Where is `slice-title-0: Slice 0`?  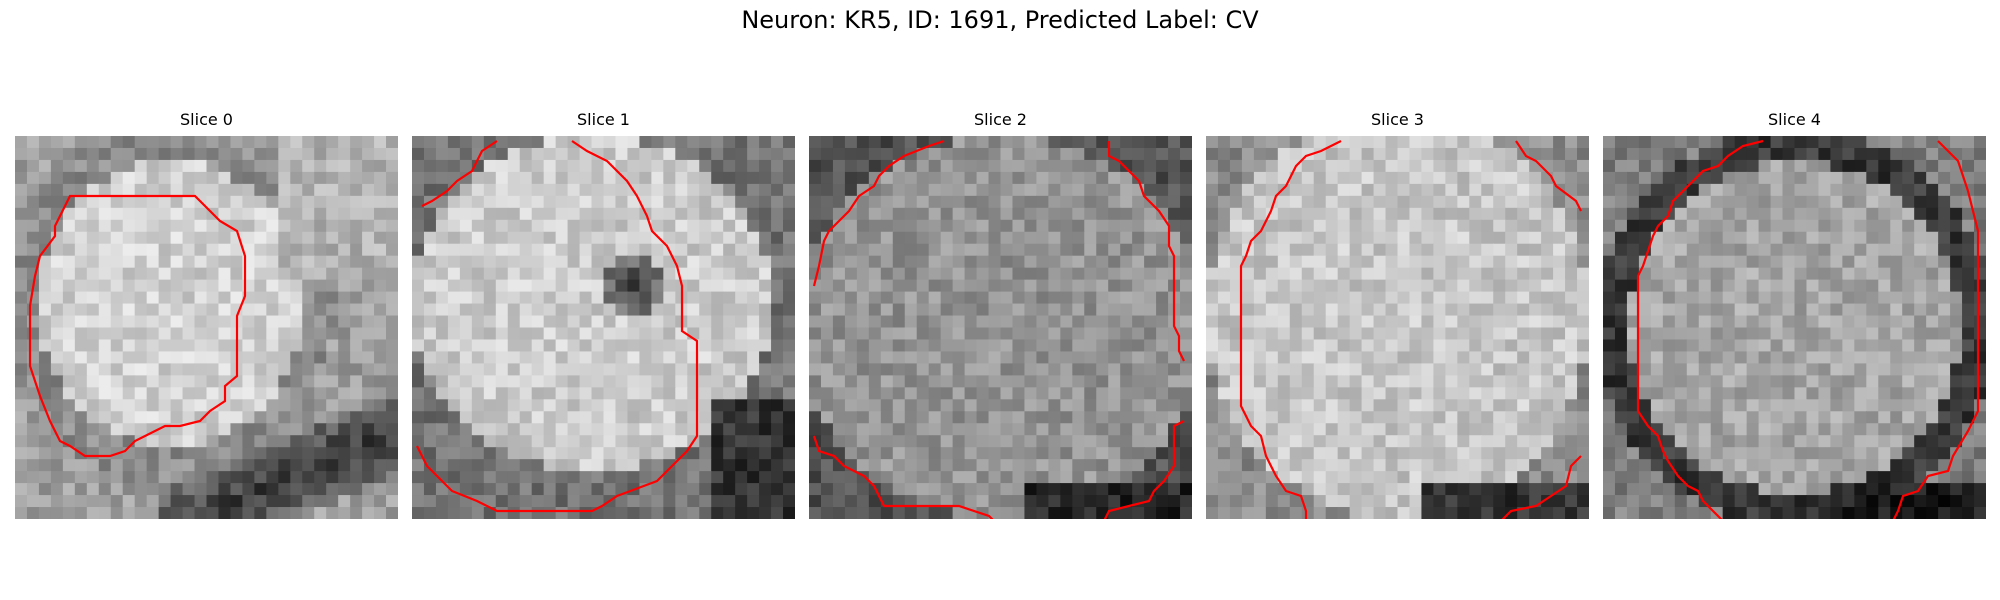 slice-title-0: Slice 0 is located at coordinates (206, 119).